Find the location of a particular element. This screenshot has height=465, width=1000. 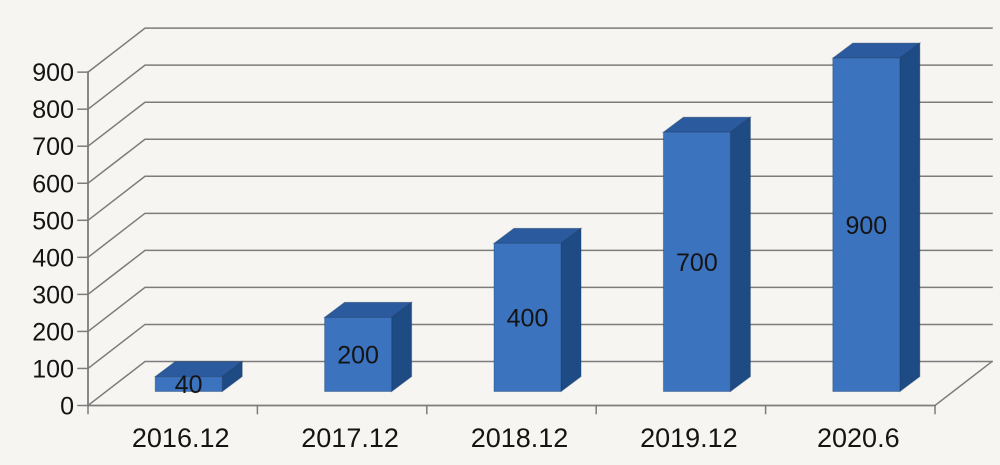

y-axis-tick-label: 400 is located at coordinates (53, 258).